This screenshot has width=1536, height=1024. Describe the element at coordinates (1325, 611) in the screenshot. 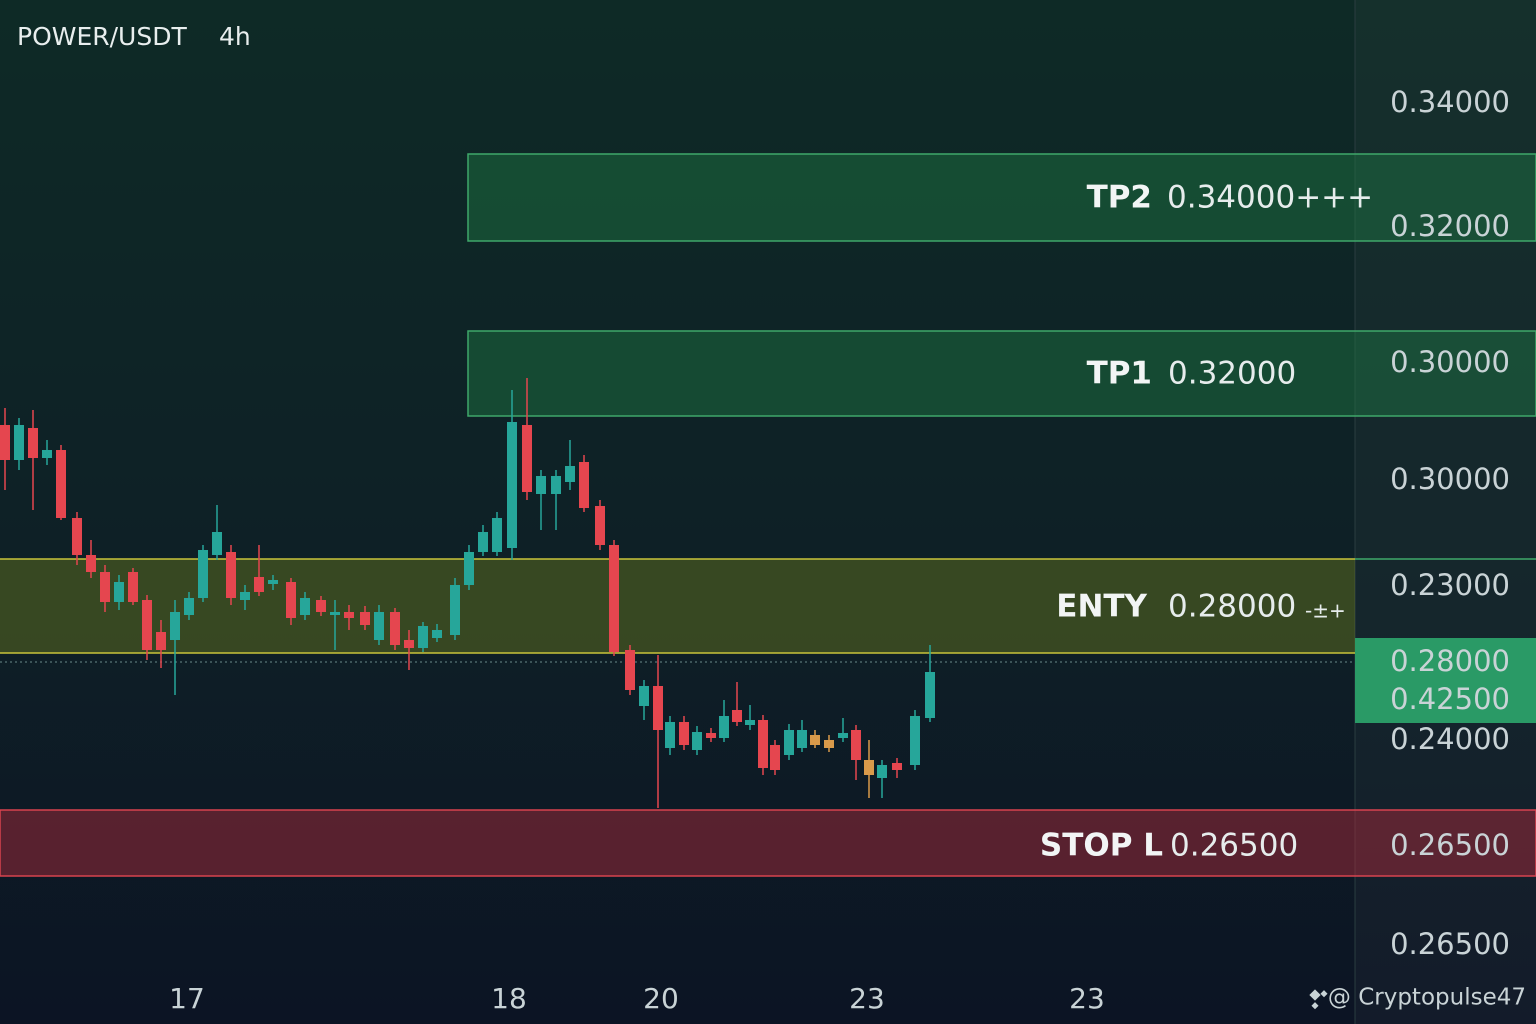

I see `zone-suffix: -±+` at that location.